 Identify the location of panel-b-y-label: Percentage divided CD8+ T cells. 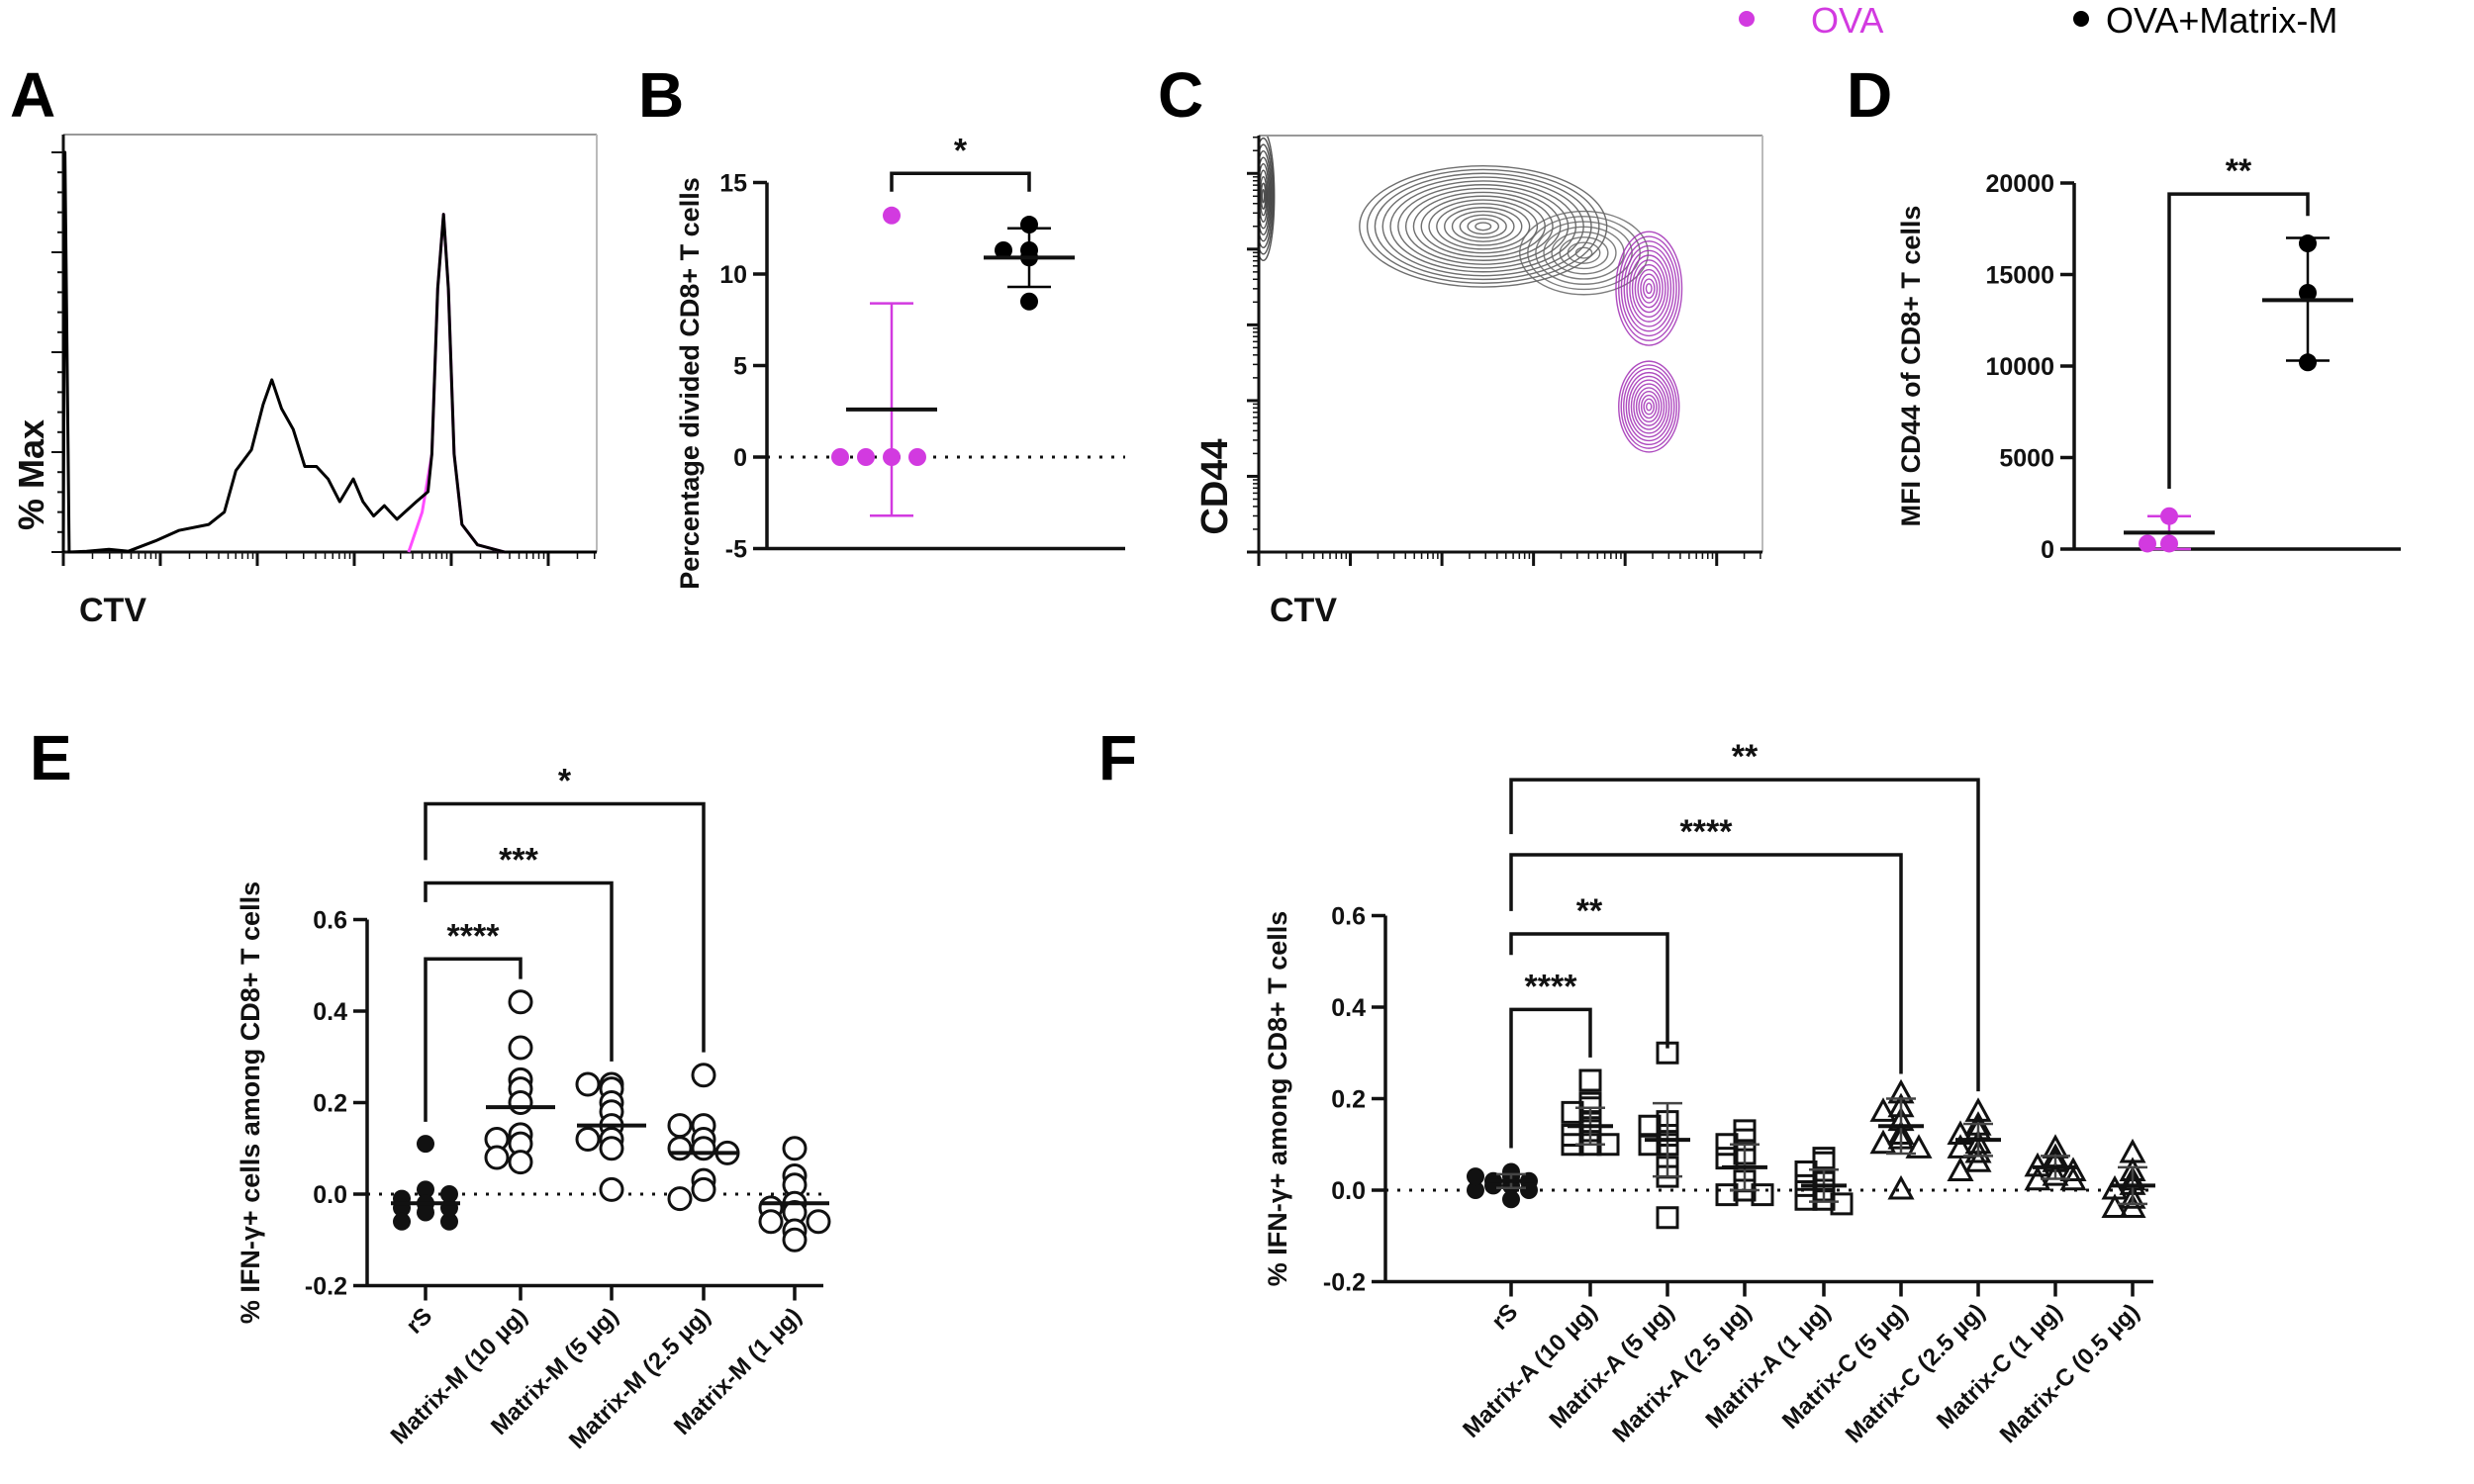
(690, 383).